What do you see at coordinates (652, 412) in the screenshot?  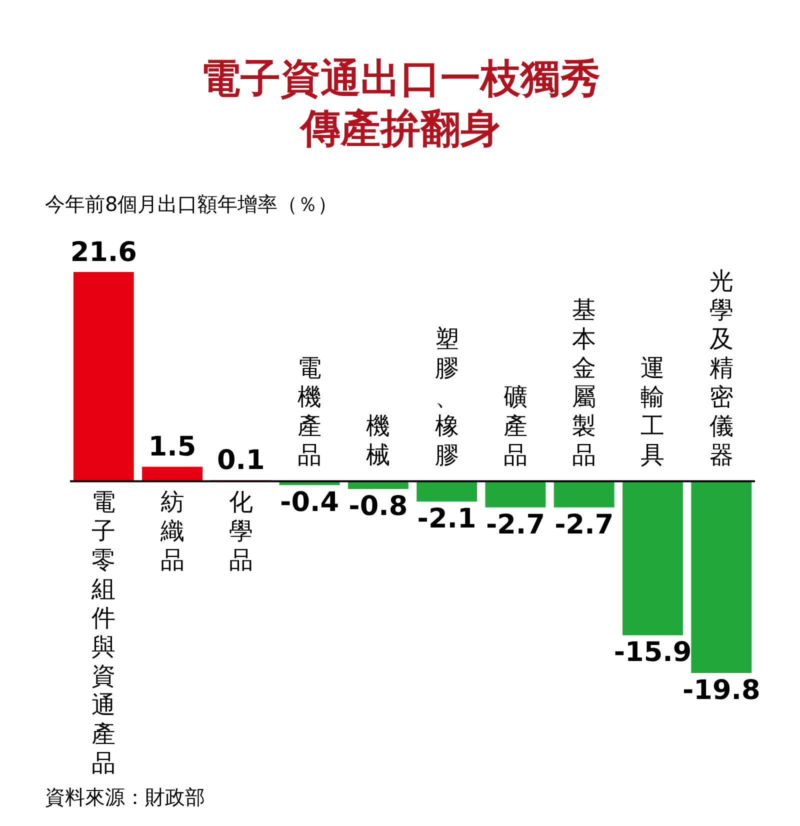 I see `x-tick-label: 運輸工具` at bounding box center [652, 412].